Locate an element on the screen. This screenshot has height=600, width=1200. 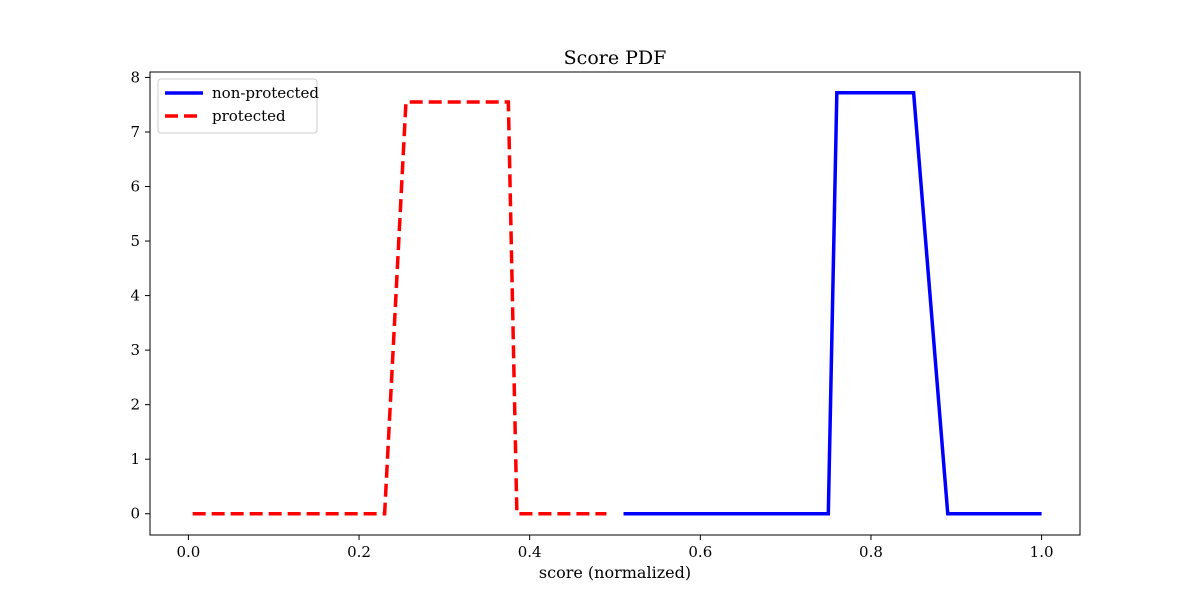
legend-label: protected is located at coordinates (249, 116).